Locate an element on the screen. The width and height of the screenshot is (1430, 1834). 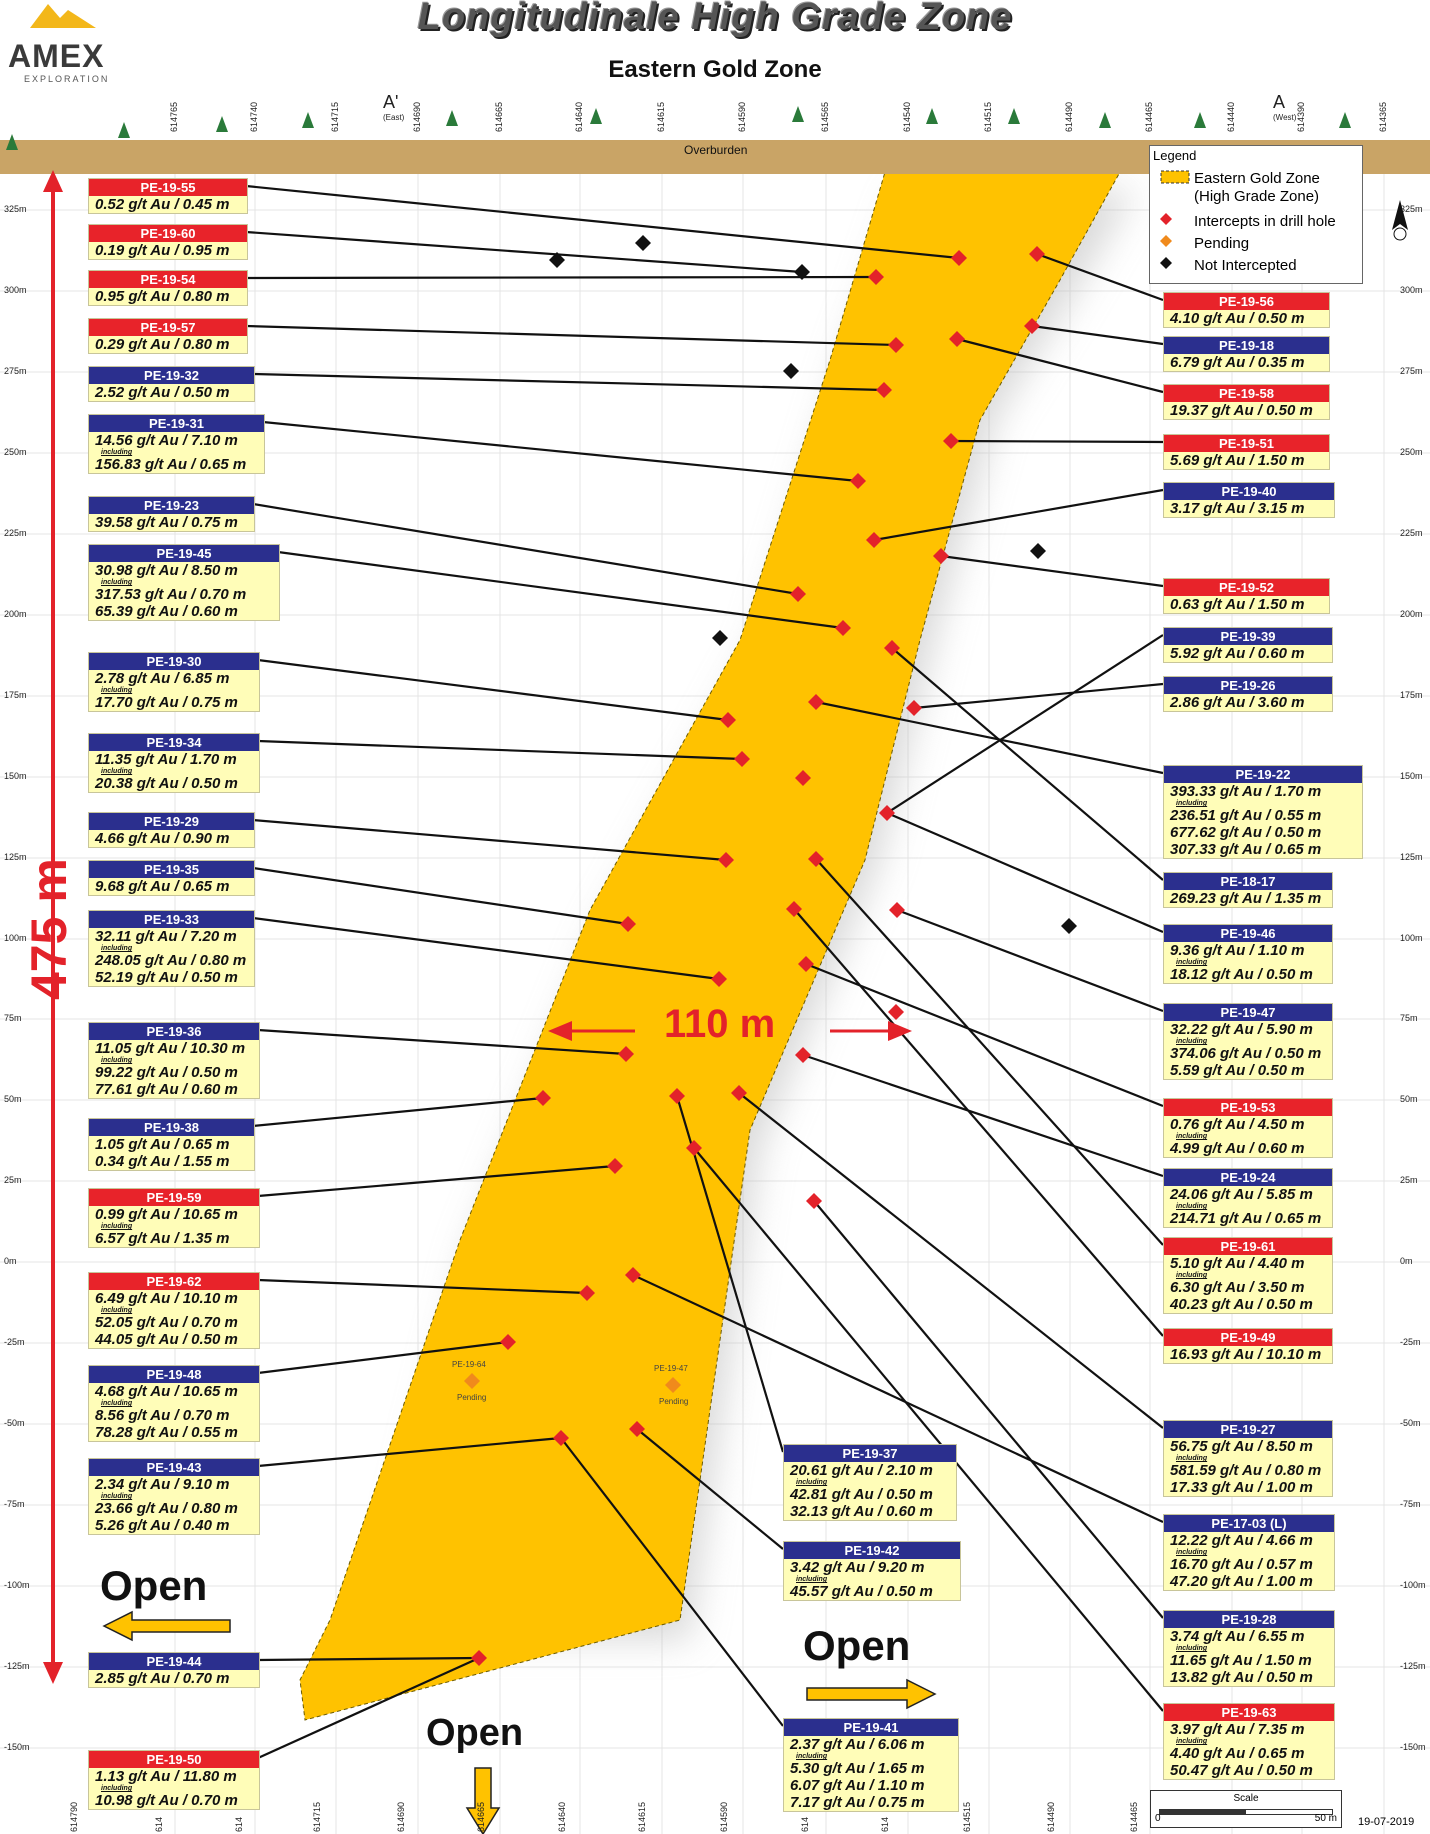
assay-result: 12.22 g/t Au / 4.66 m is located at coordinates (1241, 1540).